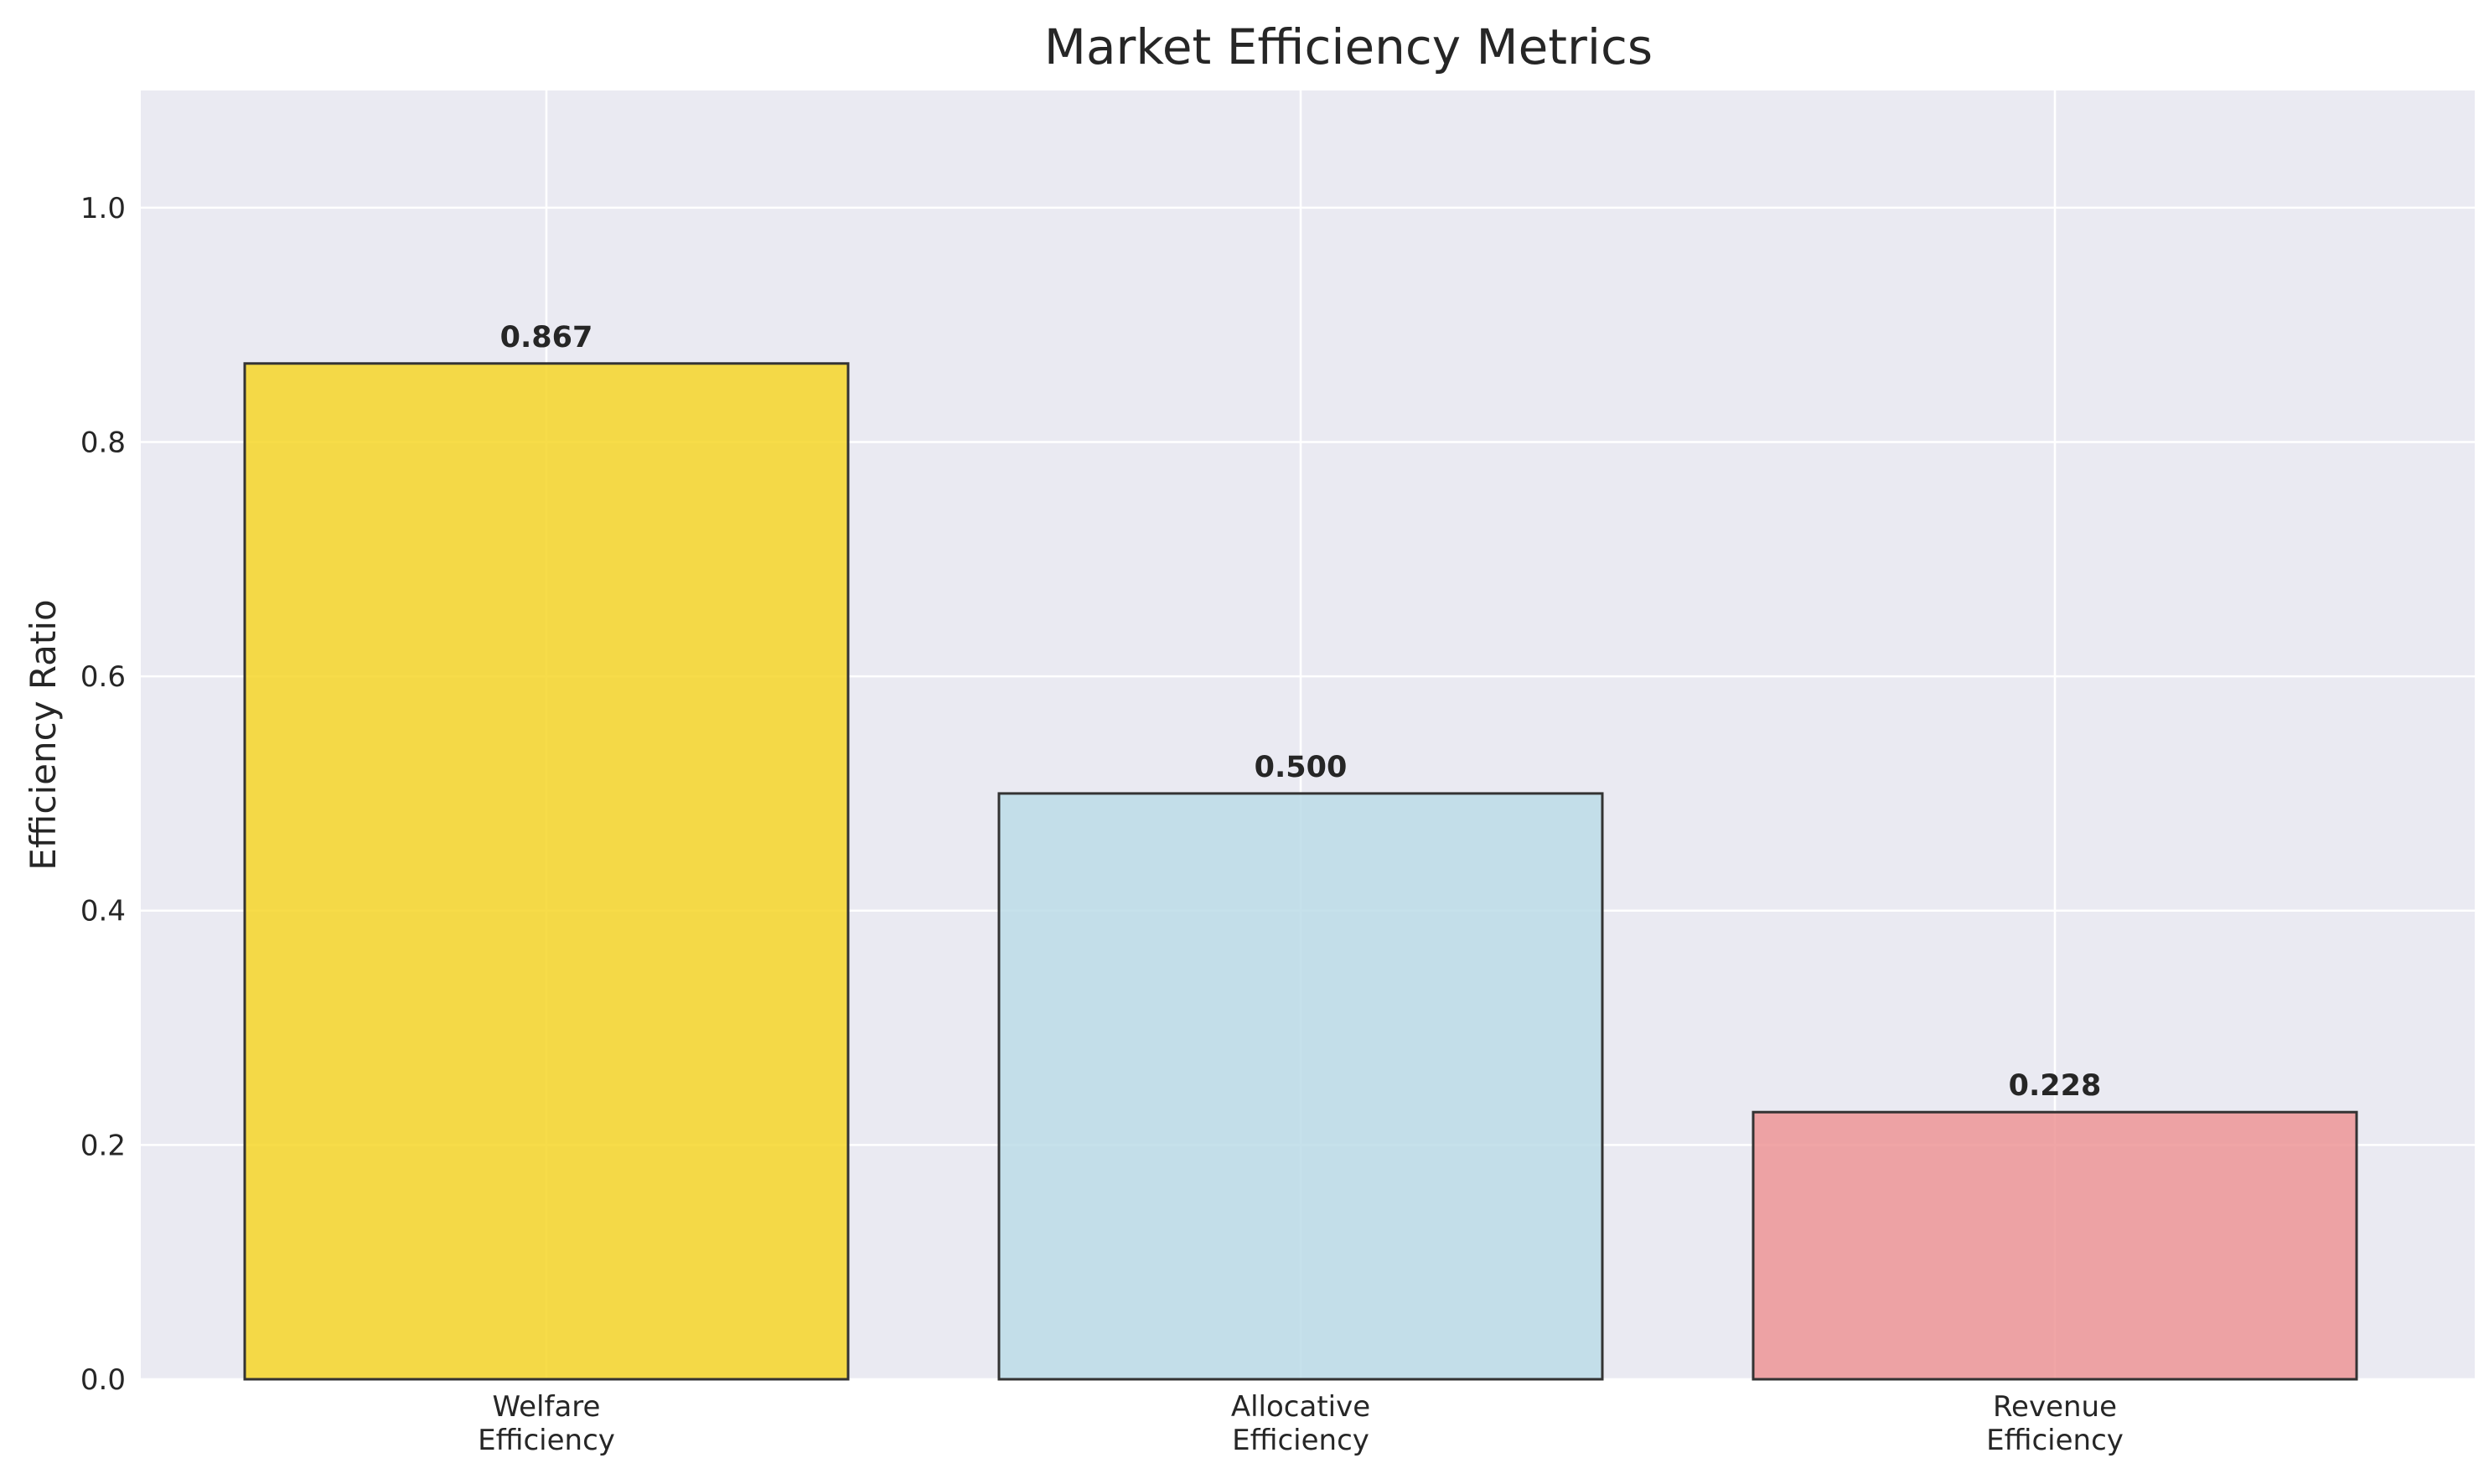 The height and width of the screenshot is (1484, 2489). What do you see at coordinates (2056, 1086) in the screenshot?
I see `bar-value-label: 0.228` at bounding box center [2056, 1086].